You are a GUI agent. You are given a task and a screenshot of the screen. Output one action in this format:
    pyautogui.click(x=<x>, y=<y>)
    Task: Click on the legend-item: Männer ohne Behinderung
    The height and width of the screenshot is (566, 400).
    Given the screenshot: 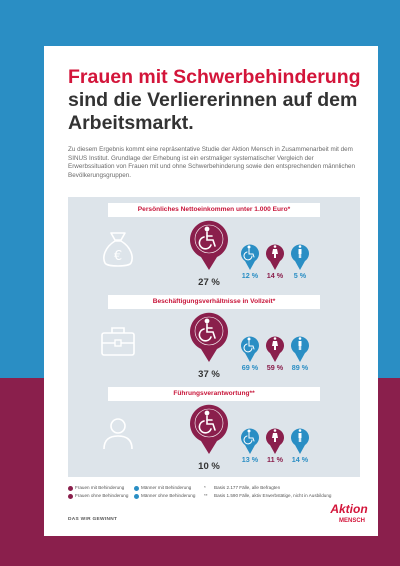 What is the action you would take?
    pyautogui.click(x=164, y=496)
    